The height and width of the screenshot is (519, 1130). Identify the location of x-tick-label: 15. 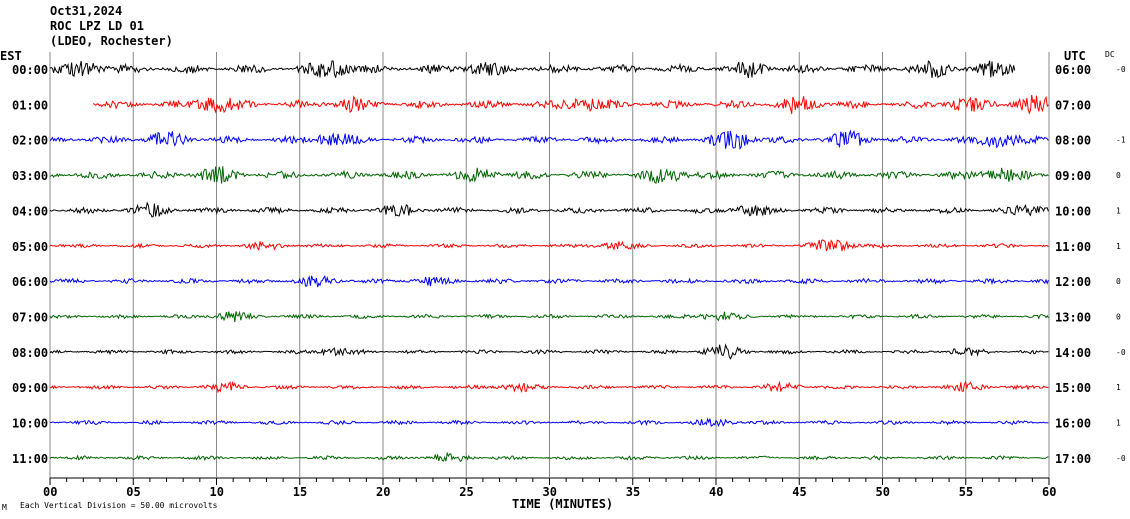
(300, 492).